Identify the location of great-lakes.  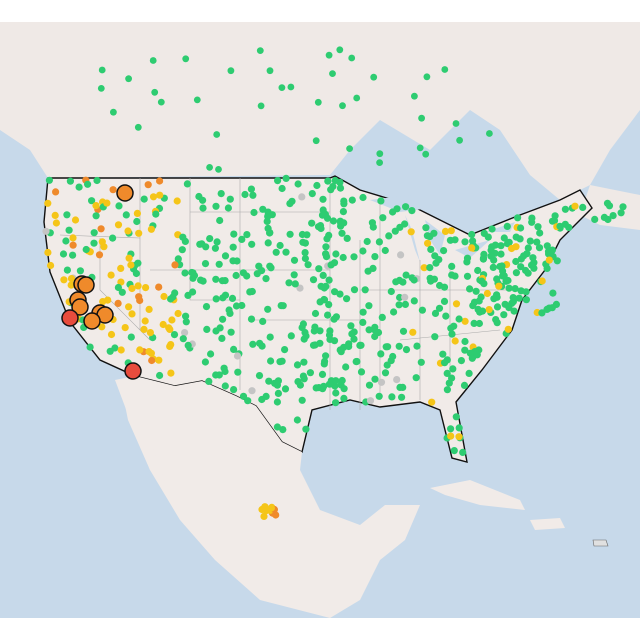
(442, 228).